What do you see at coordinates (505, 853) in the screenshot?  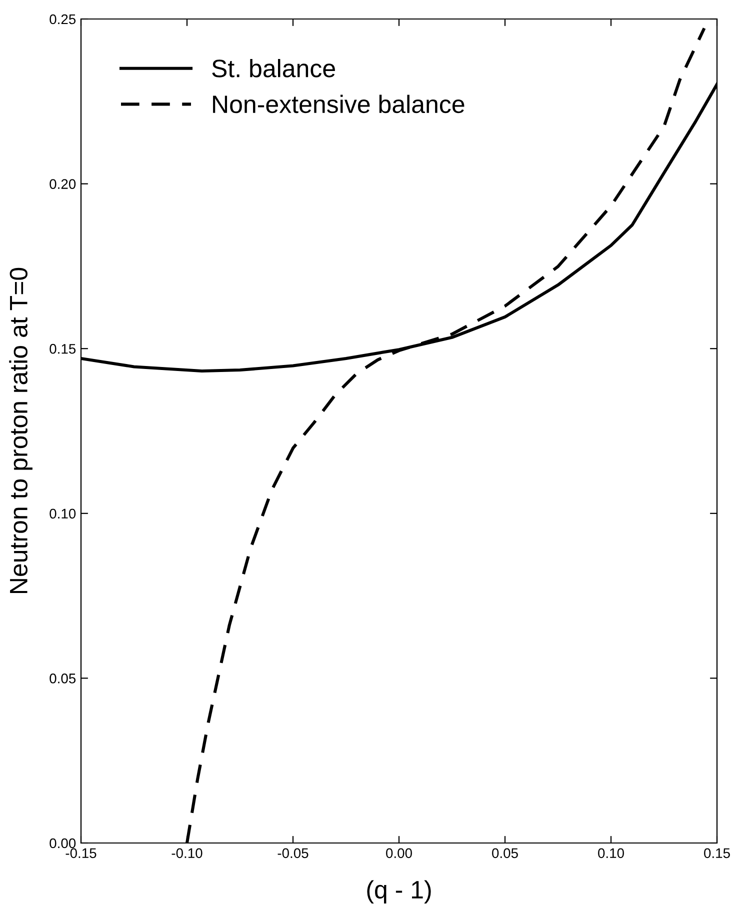 I see `x-tick-label: 0.05` at bounding box center [505, 853].